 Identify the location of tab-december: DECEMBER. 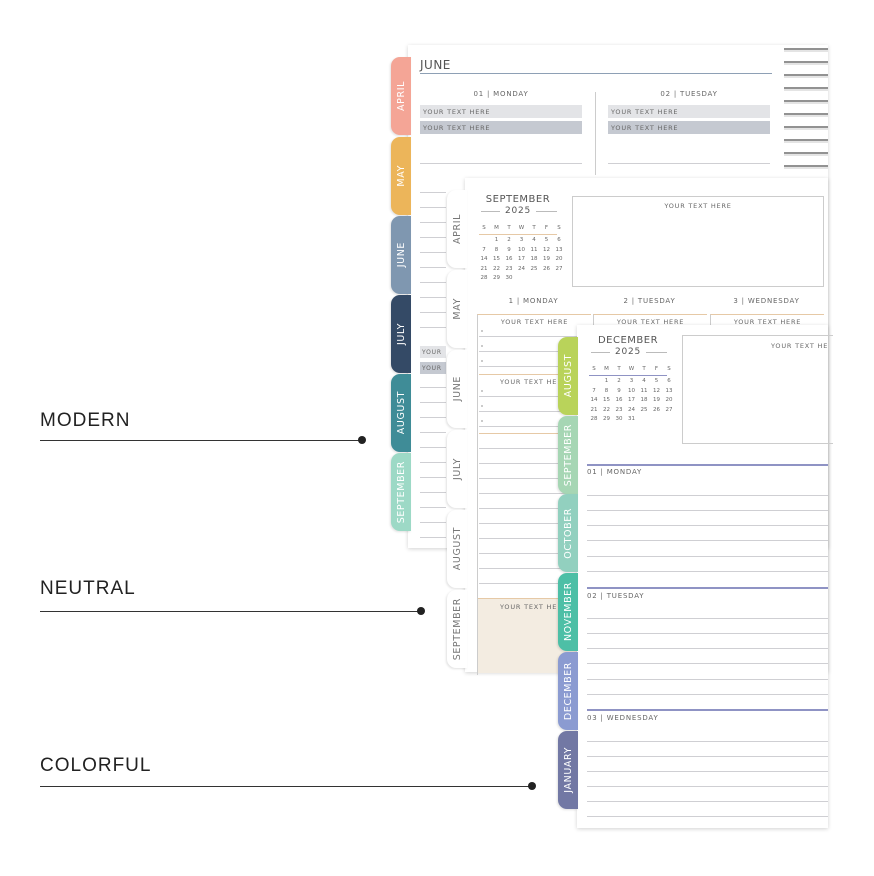
(568, 691).